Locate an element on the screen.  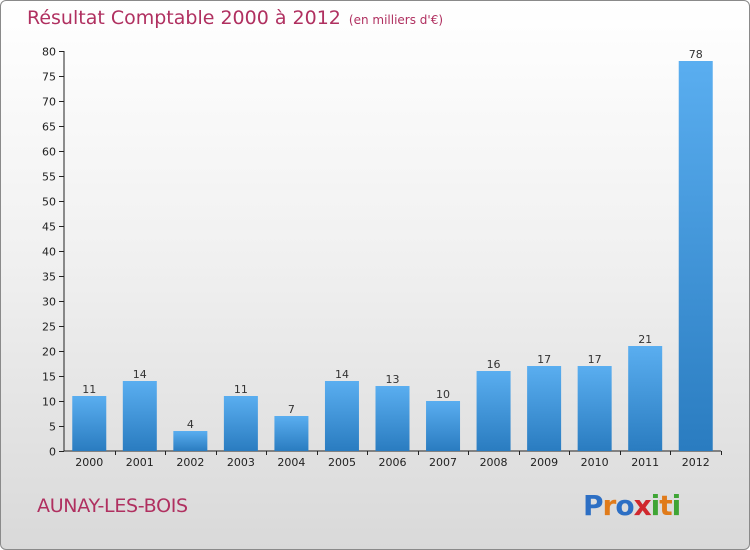
y-tick-label: 65 is located at coordinates (49, 127).